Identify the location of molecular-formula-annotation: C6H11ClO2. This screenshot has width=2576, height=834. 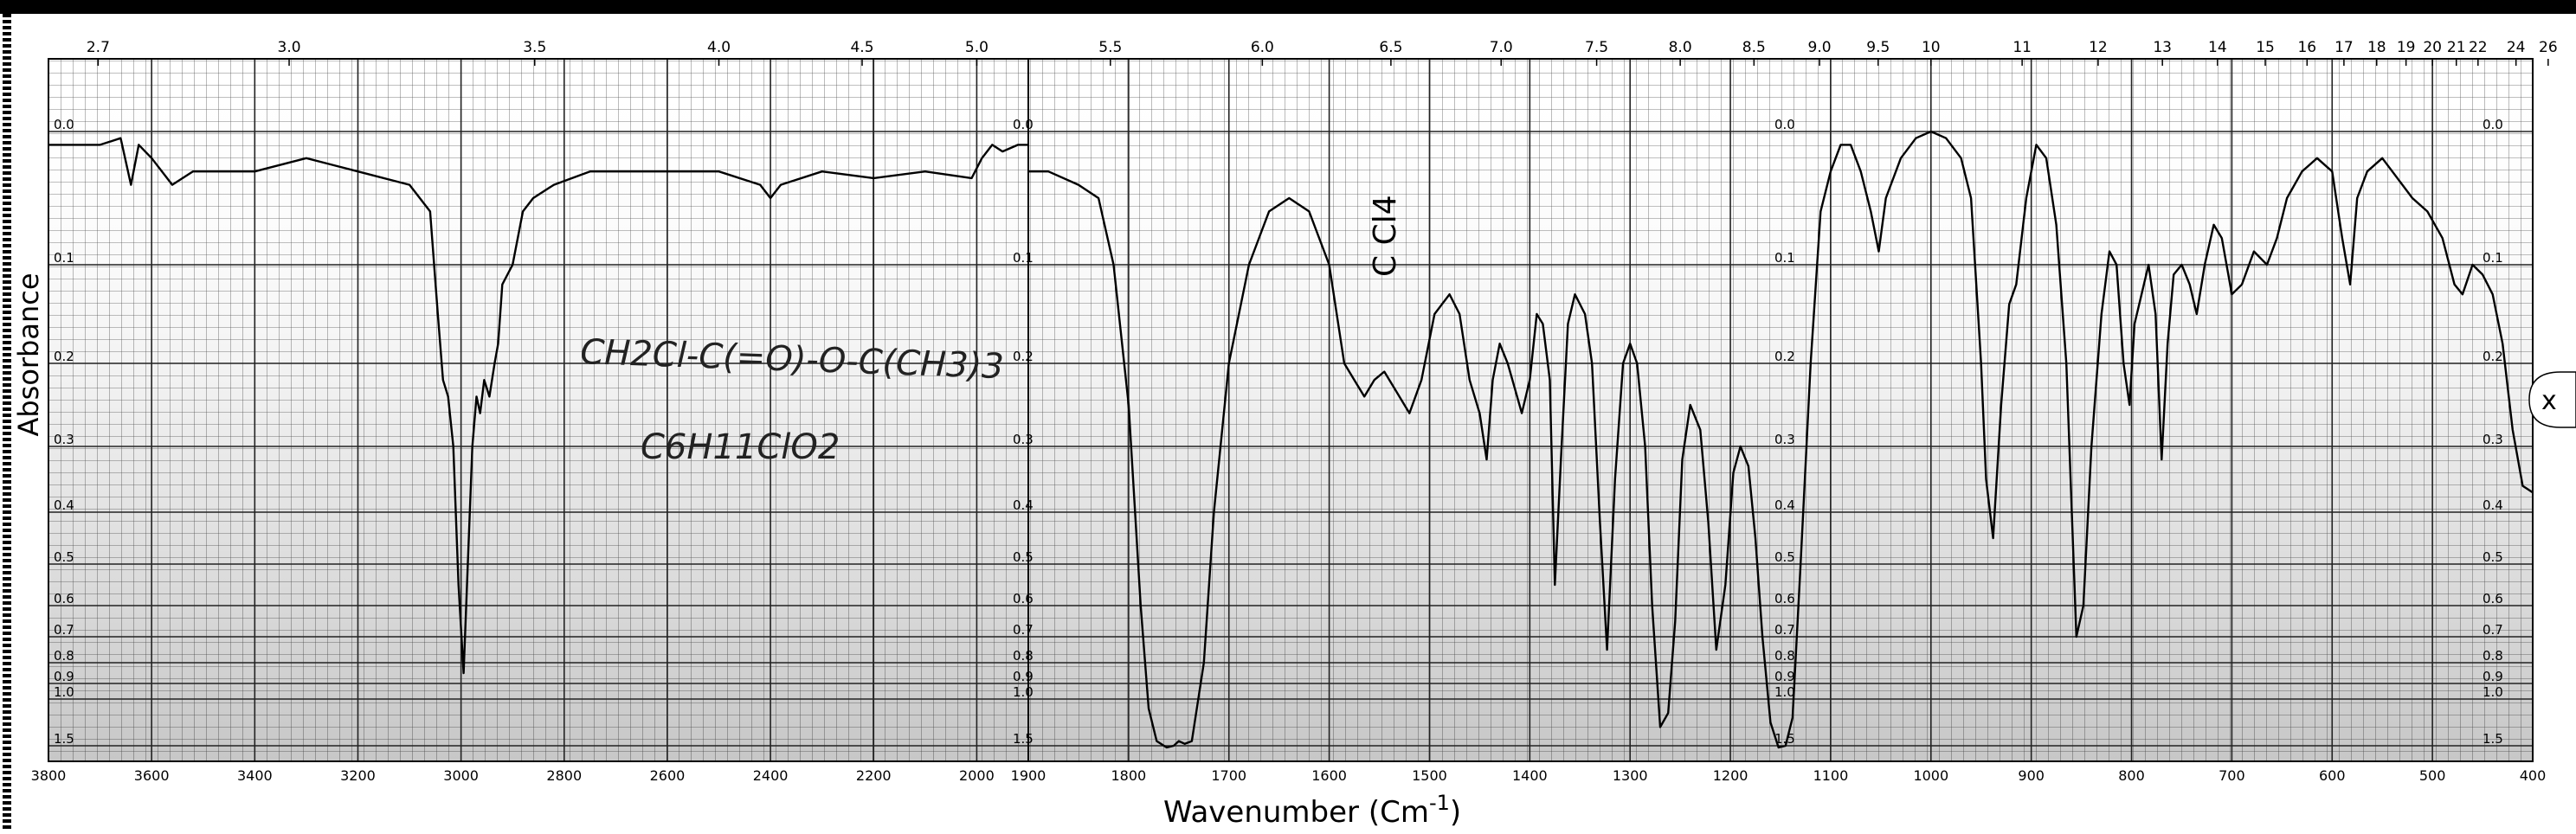
(740, 447).